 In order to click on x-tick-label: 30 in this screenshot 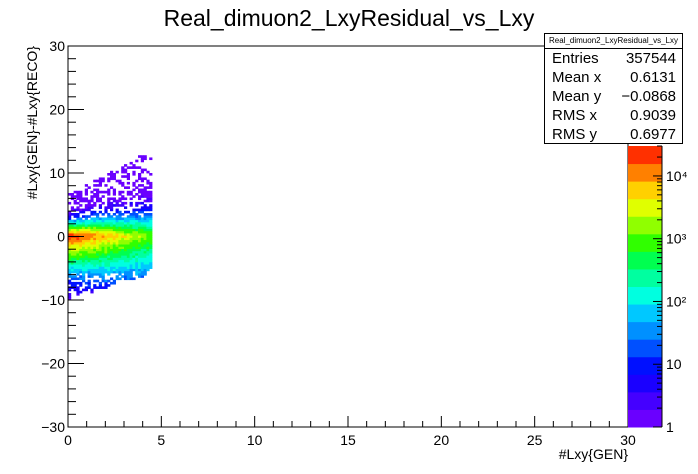, I will do `click(628, 440)`.